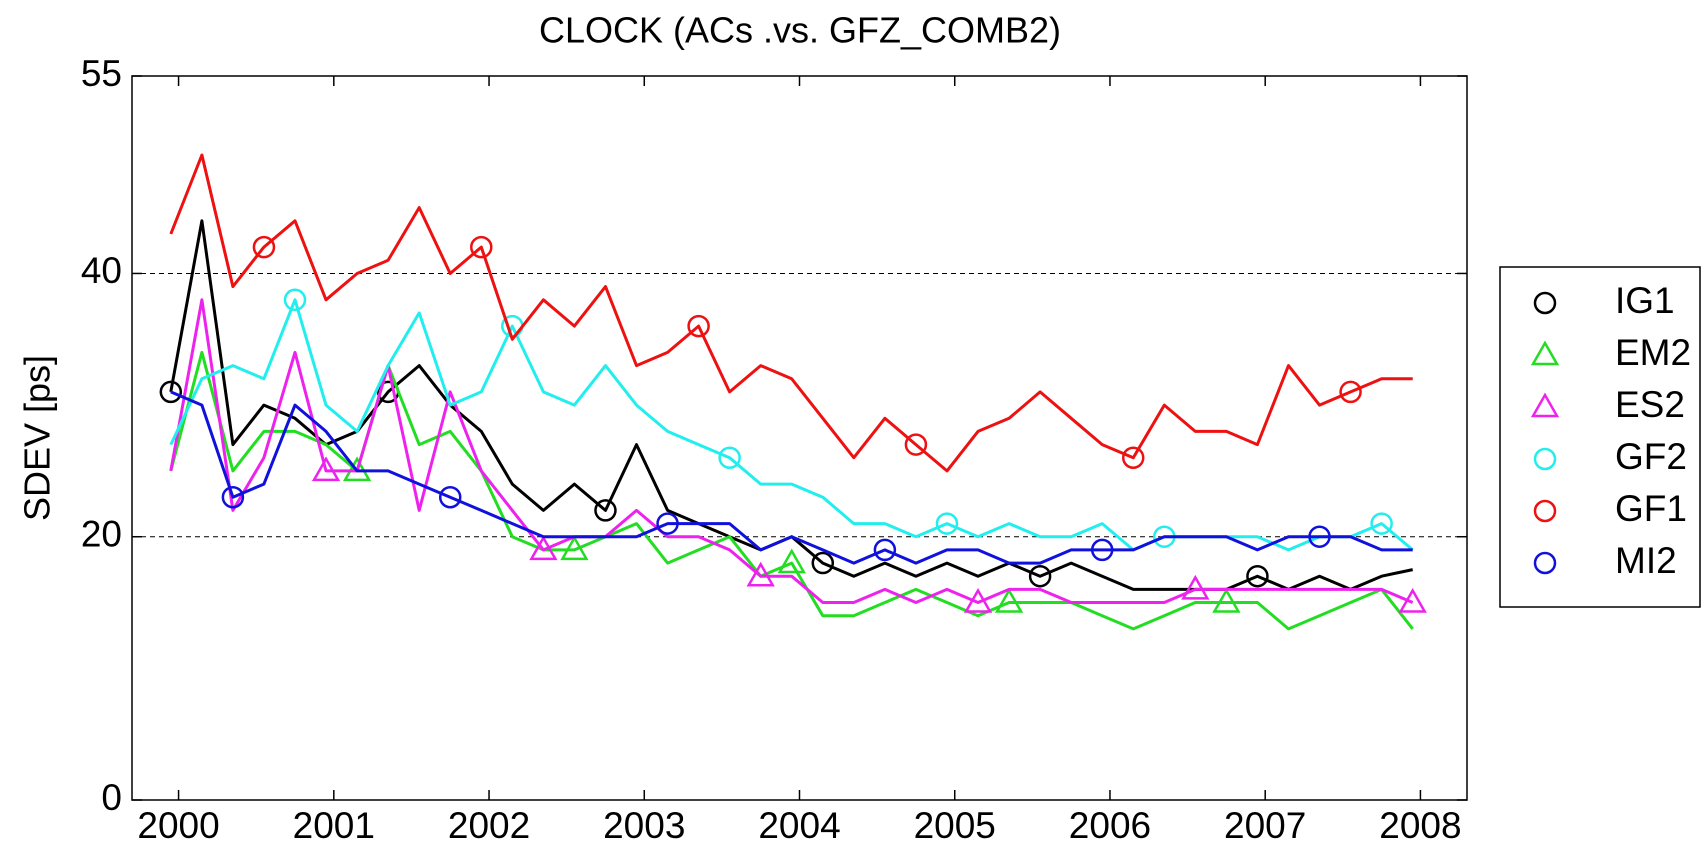 This screenshot has width=1702, height=850. I want to click on legend-label: MI2, so click(1646, 560).